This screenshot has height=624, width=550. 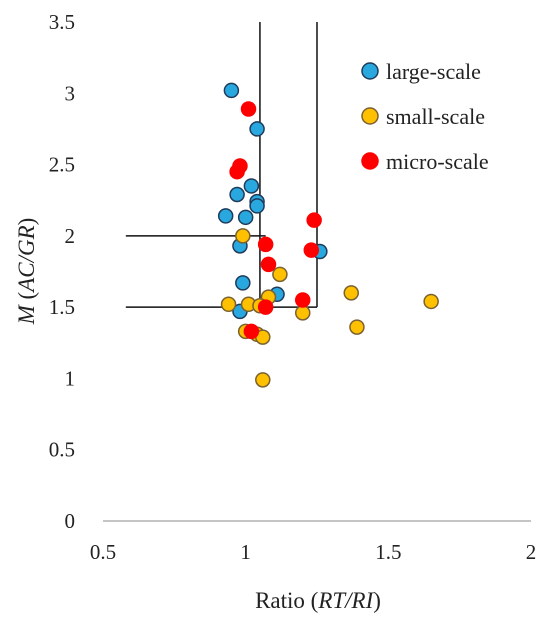 What do you see at coordinates (26, 272) in the screenshot?
I see `y-axis-title: M (AC/GR)` at bounding box center [26, 272].